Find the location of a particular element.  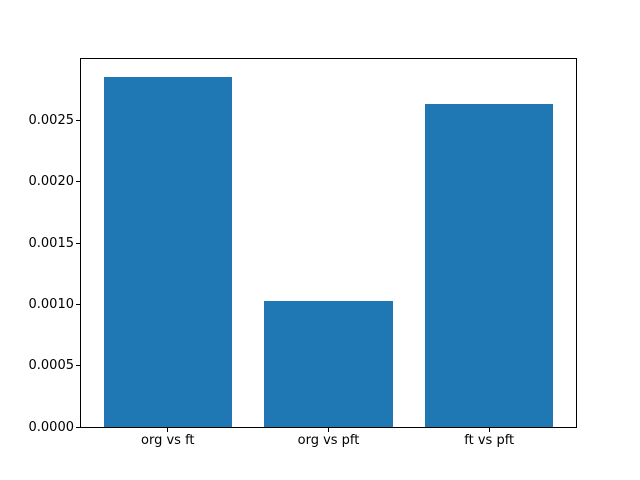

y-tick-label: 0.0000 is located at coordinates (51, 427).